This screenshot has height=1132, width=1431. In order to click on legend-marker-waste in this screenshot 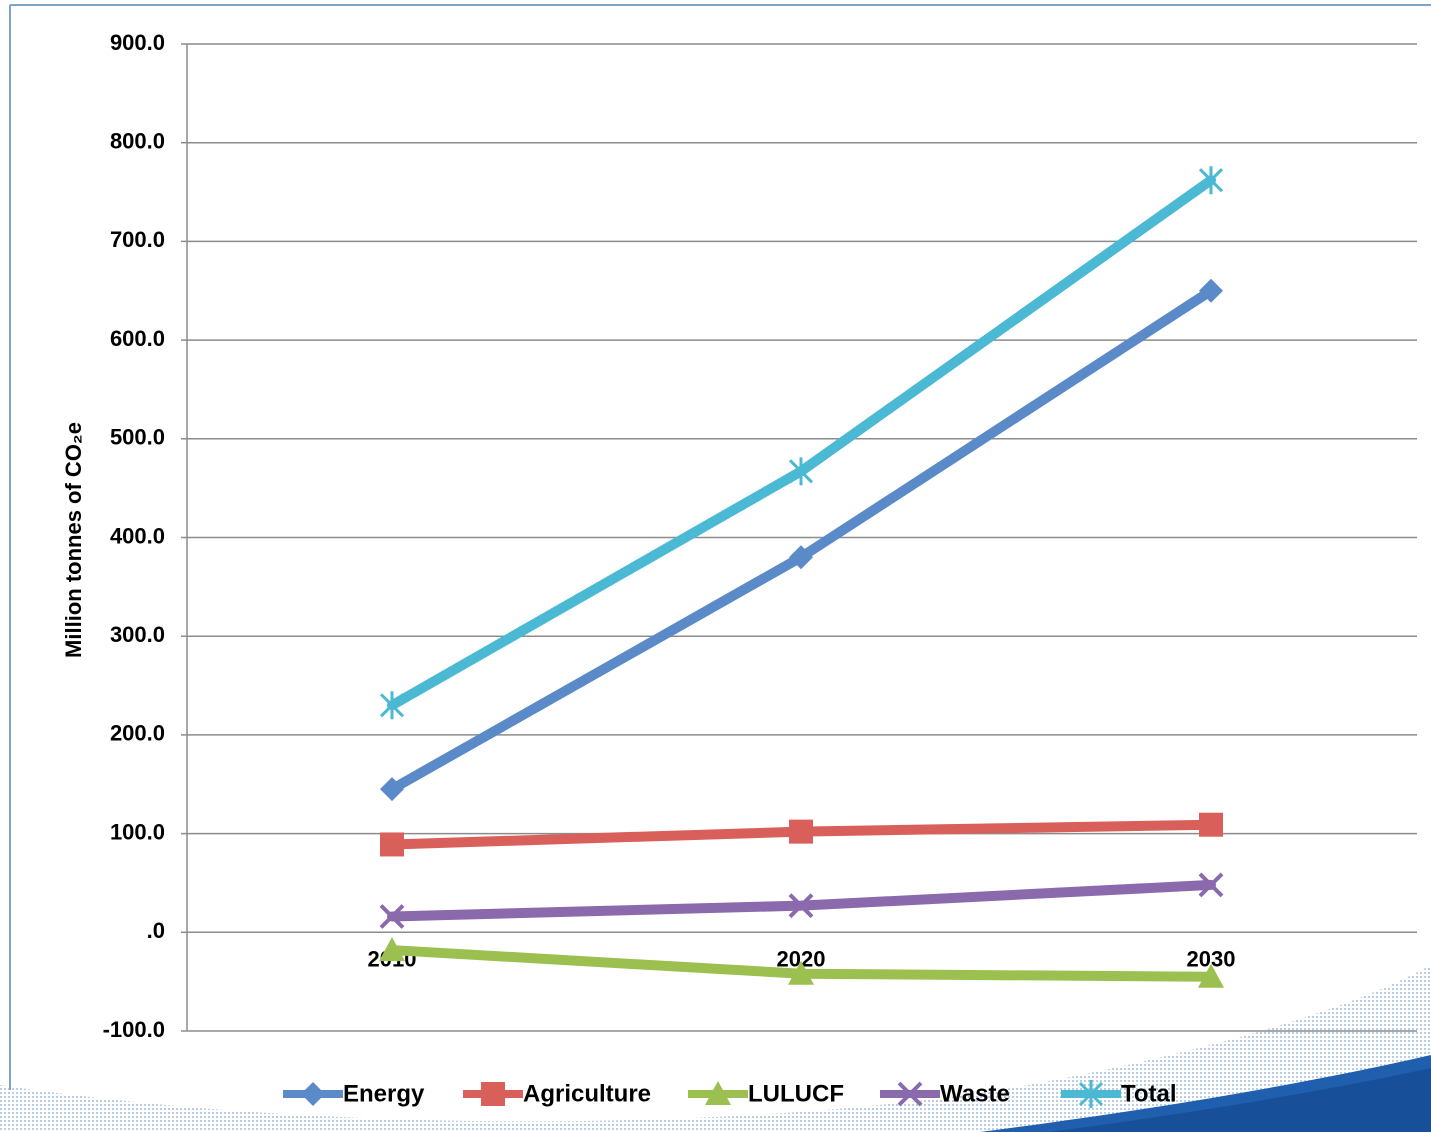, I will do `click(910, 1094)`.